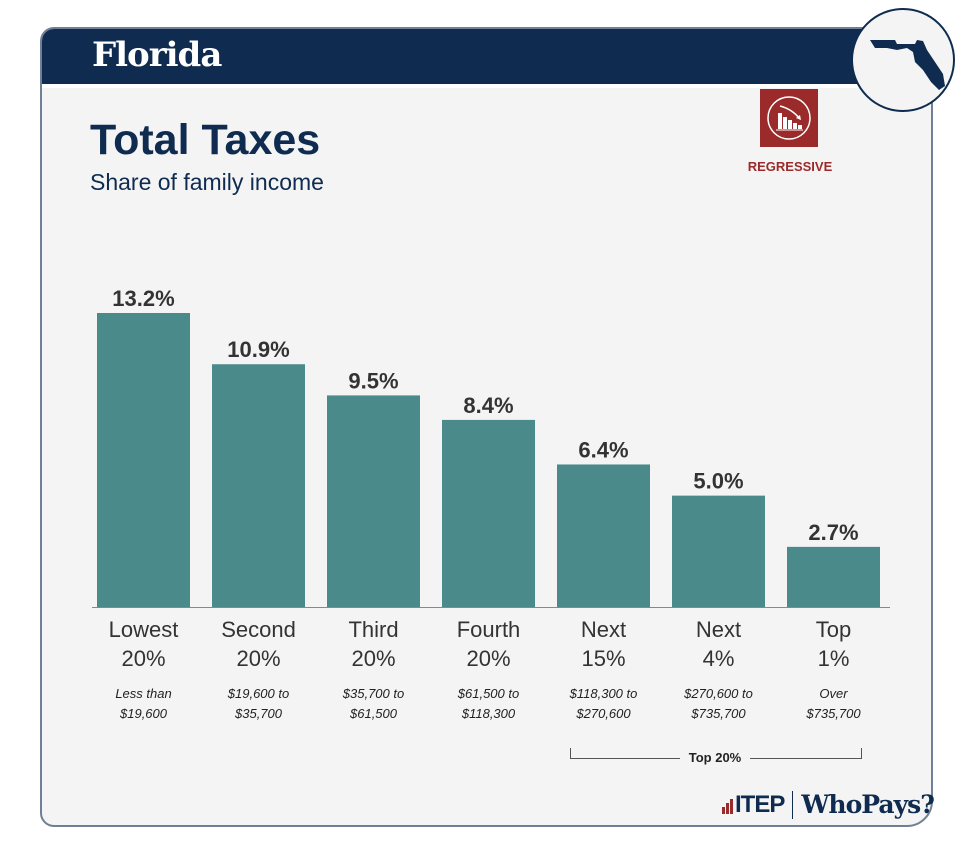 The width and height of the screenshot is (975, 858). Describe the element at coordinates (373, 713) in the screenshot. I see `income-range-line: $61,500` at that location.